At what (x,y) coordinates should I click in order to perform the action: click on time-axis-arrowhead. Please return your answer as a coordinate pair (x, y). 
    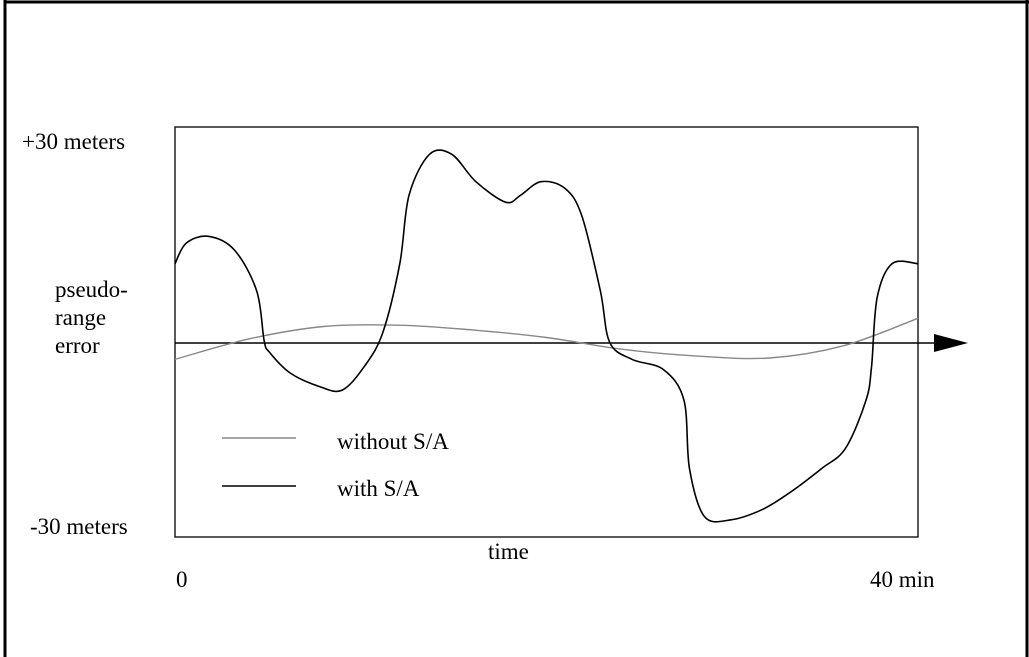
    Looking at the image, I should click on (951, 343).